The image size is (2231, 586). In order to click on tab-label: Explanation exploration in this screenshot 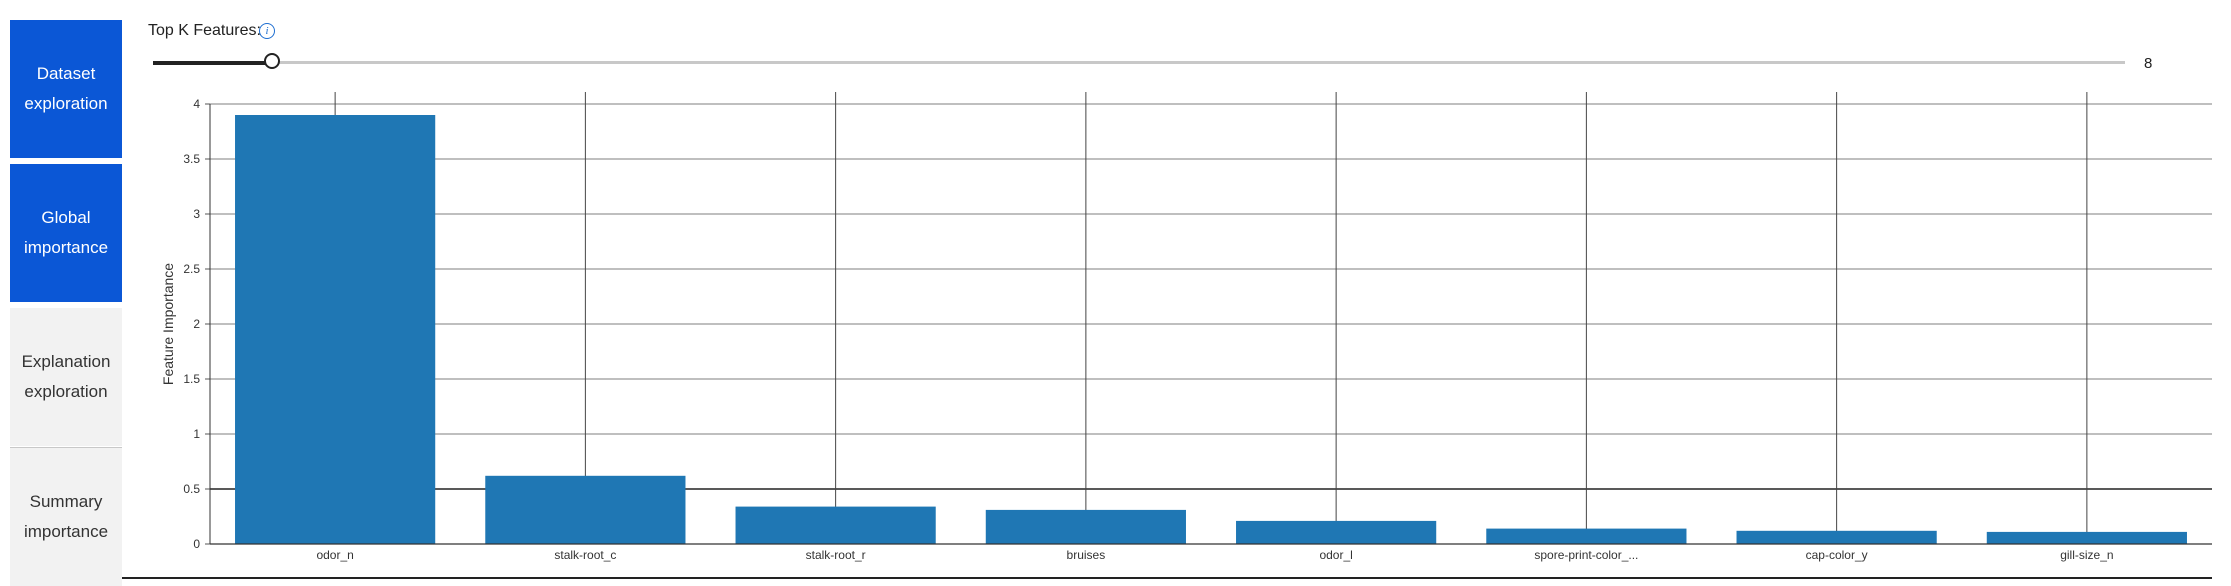, I will do `click(66, 376)`.